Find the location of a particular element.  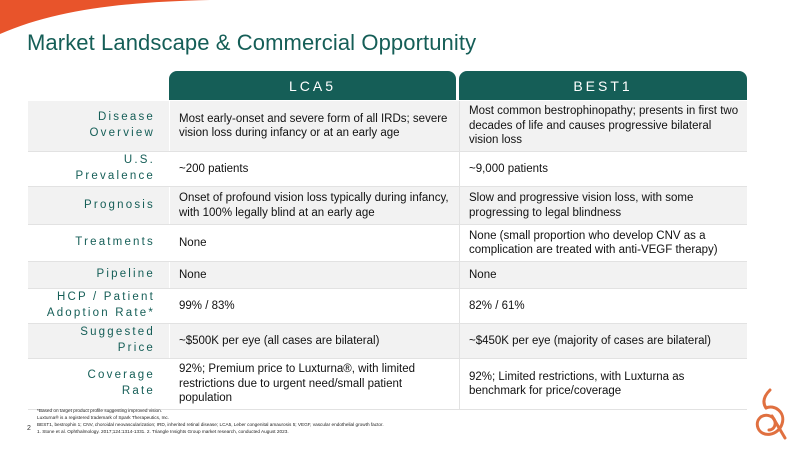

row-label: Treatments is located at coordinates (98, 243).